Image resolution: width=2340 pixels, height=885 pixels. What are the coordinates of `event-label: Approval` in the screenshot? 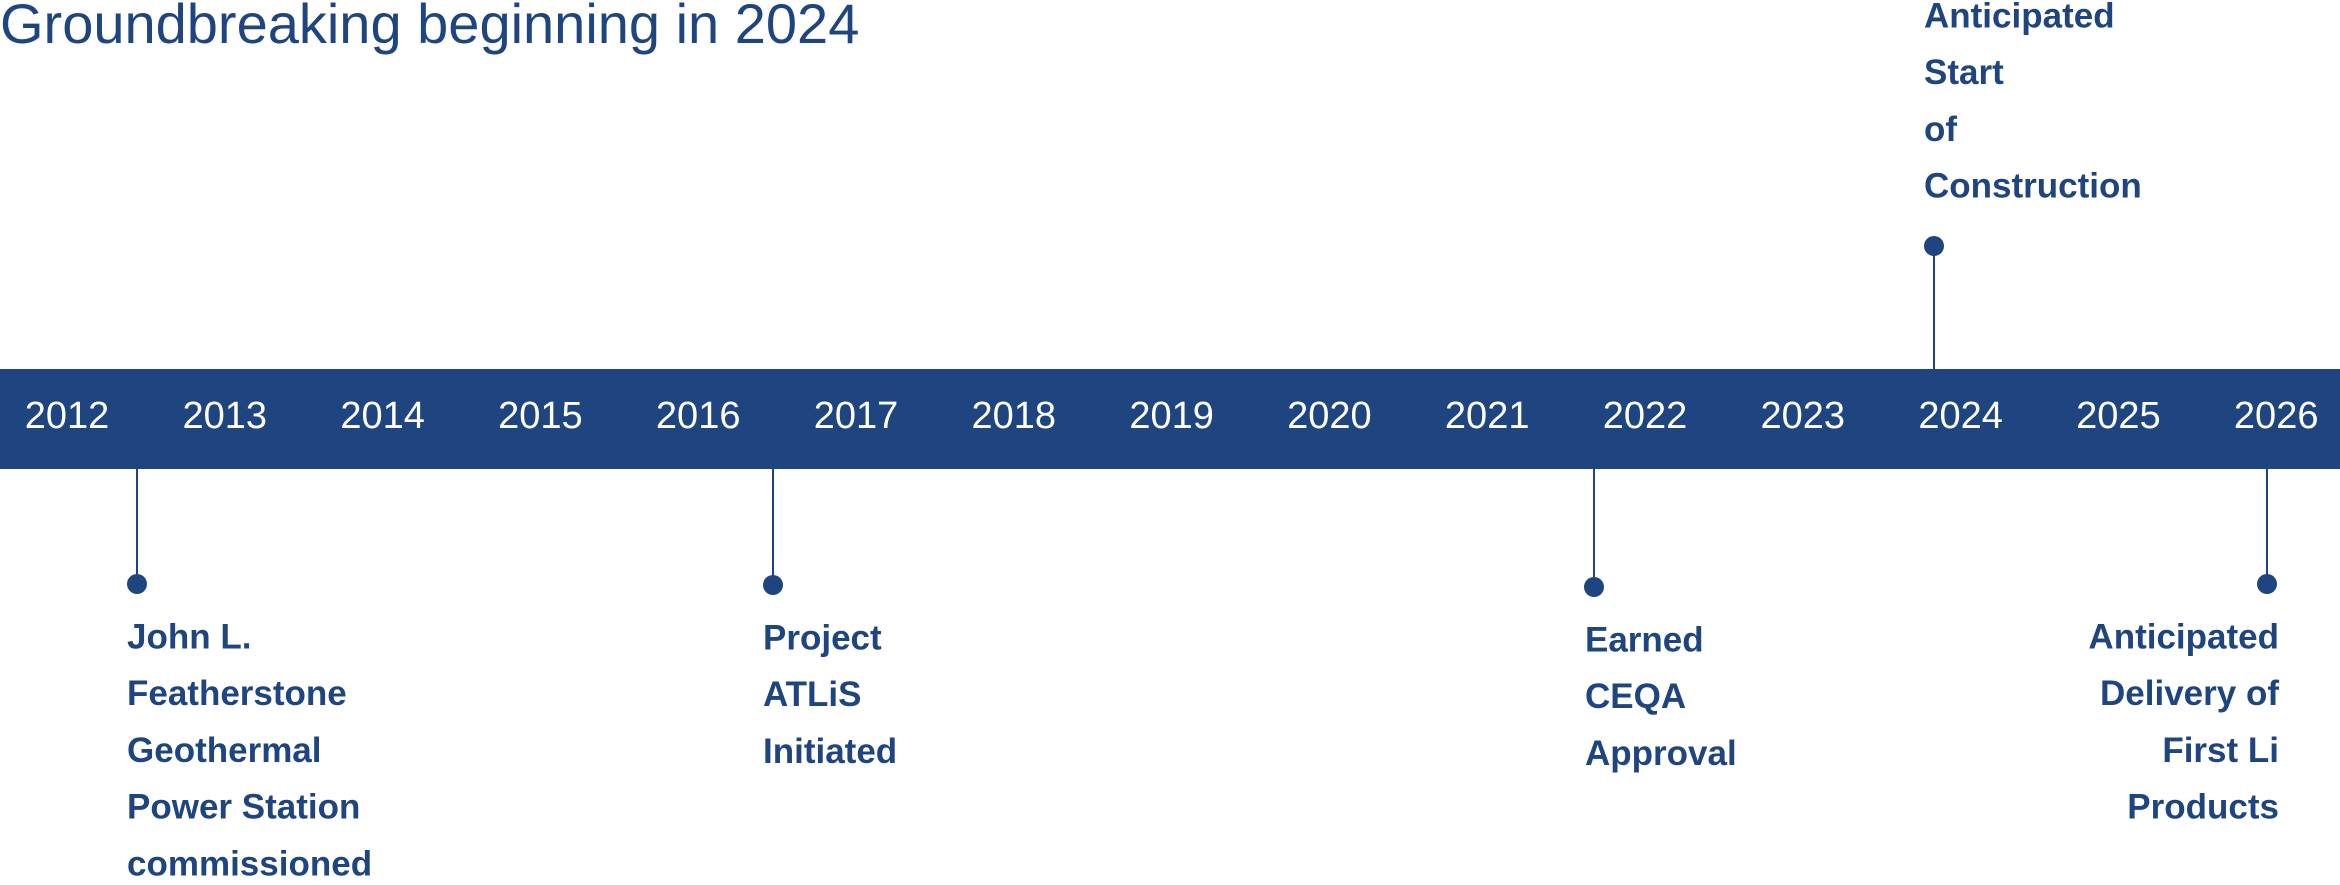 It's located at (1661, 753).